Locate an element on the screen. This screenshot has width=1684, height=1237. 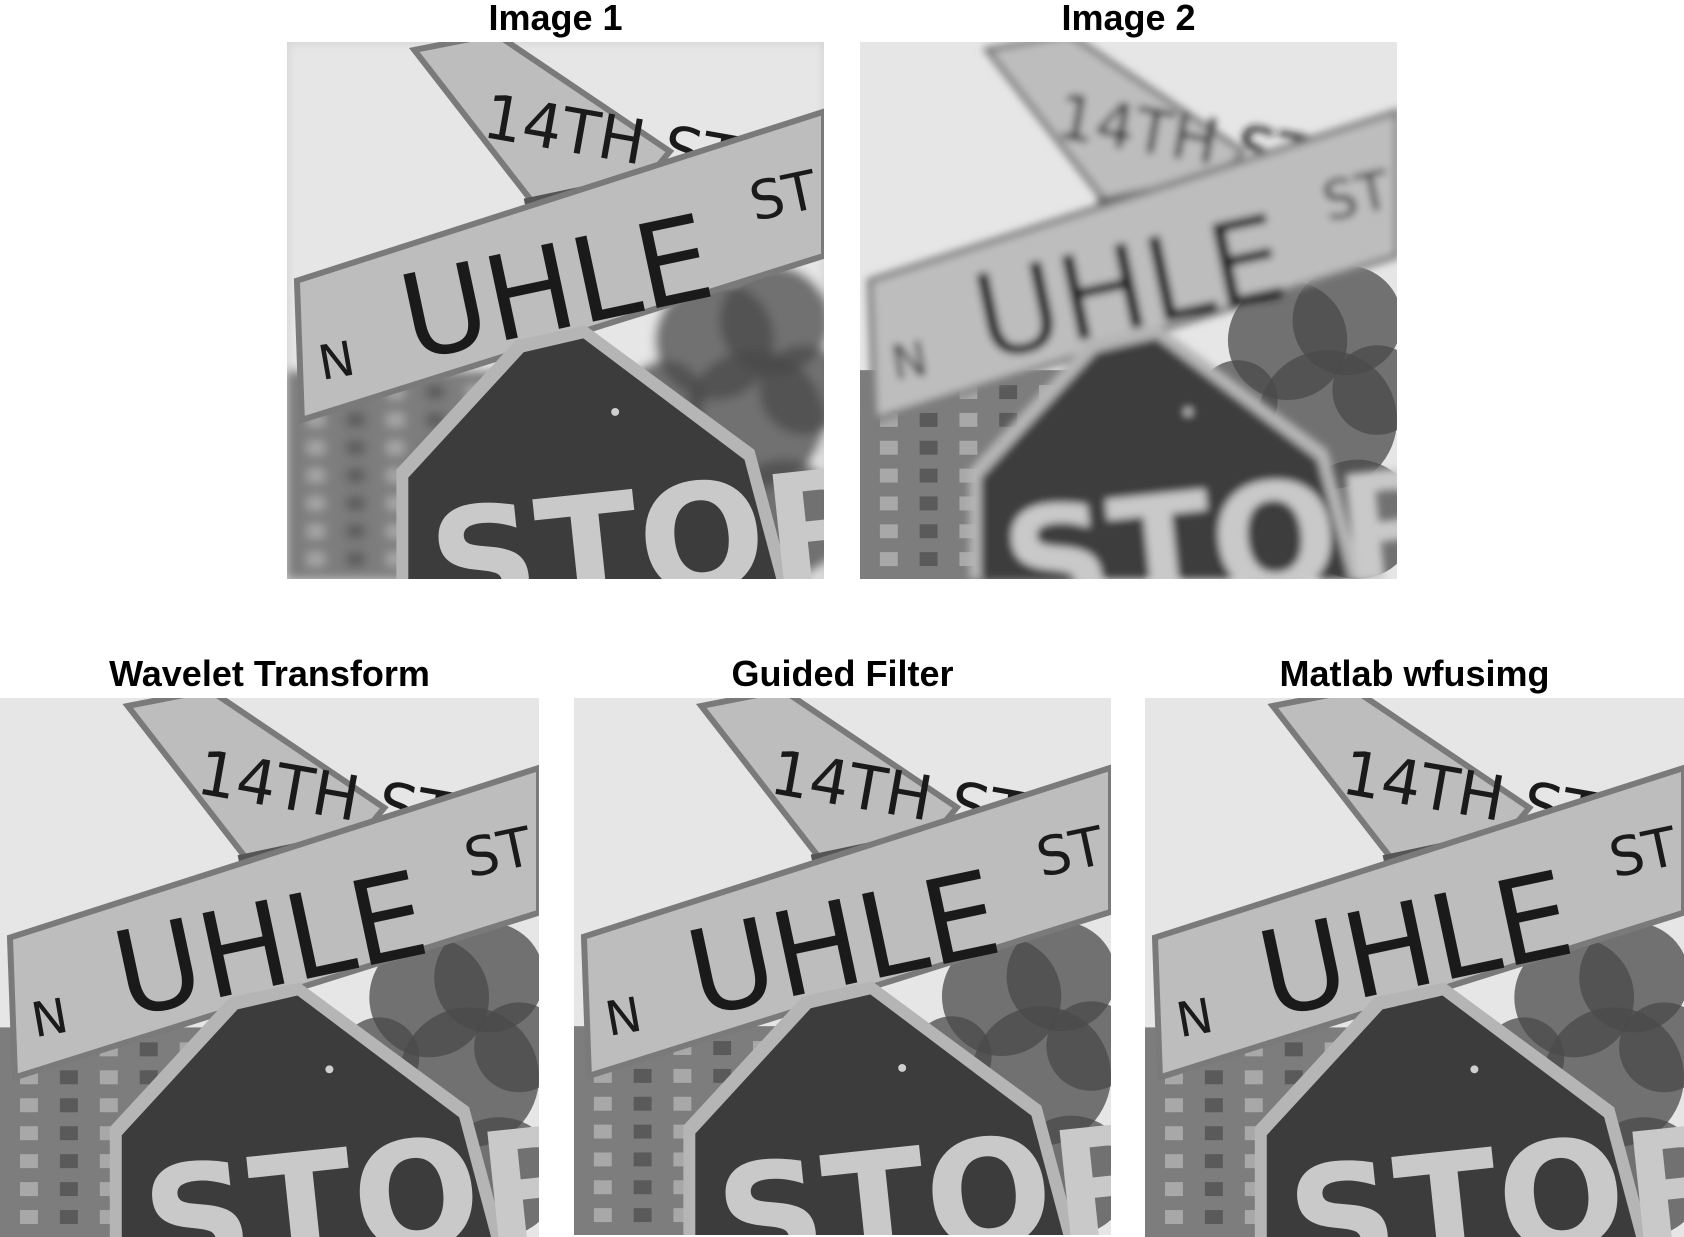
panel-title: Image 2 is located at coordinates (1128, 19).